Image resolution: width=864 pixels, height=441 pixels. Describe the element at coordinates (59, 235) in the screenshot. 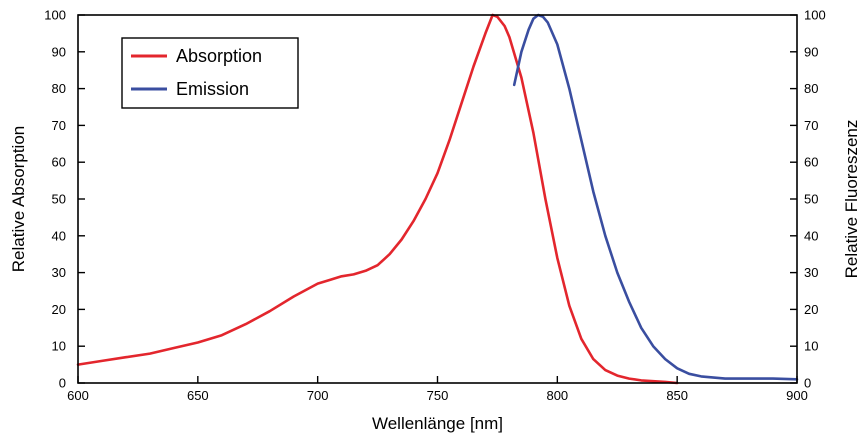

I see `y-tick-label-left: 40` at that location.